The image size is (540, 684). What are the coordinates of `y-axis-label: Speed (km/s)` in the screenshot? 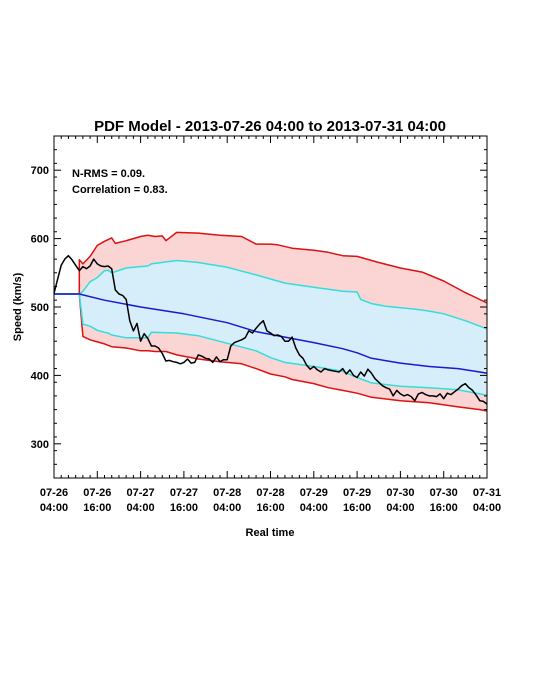 It's located at (18, 306).